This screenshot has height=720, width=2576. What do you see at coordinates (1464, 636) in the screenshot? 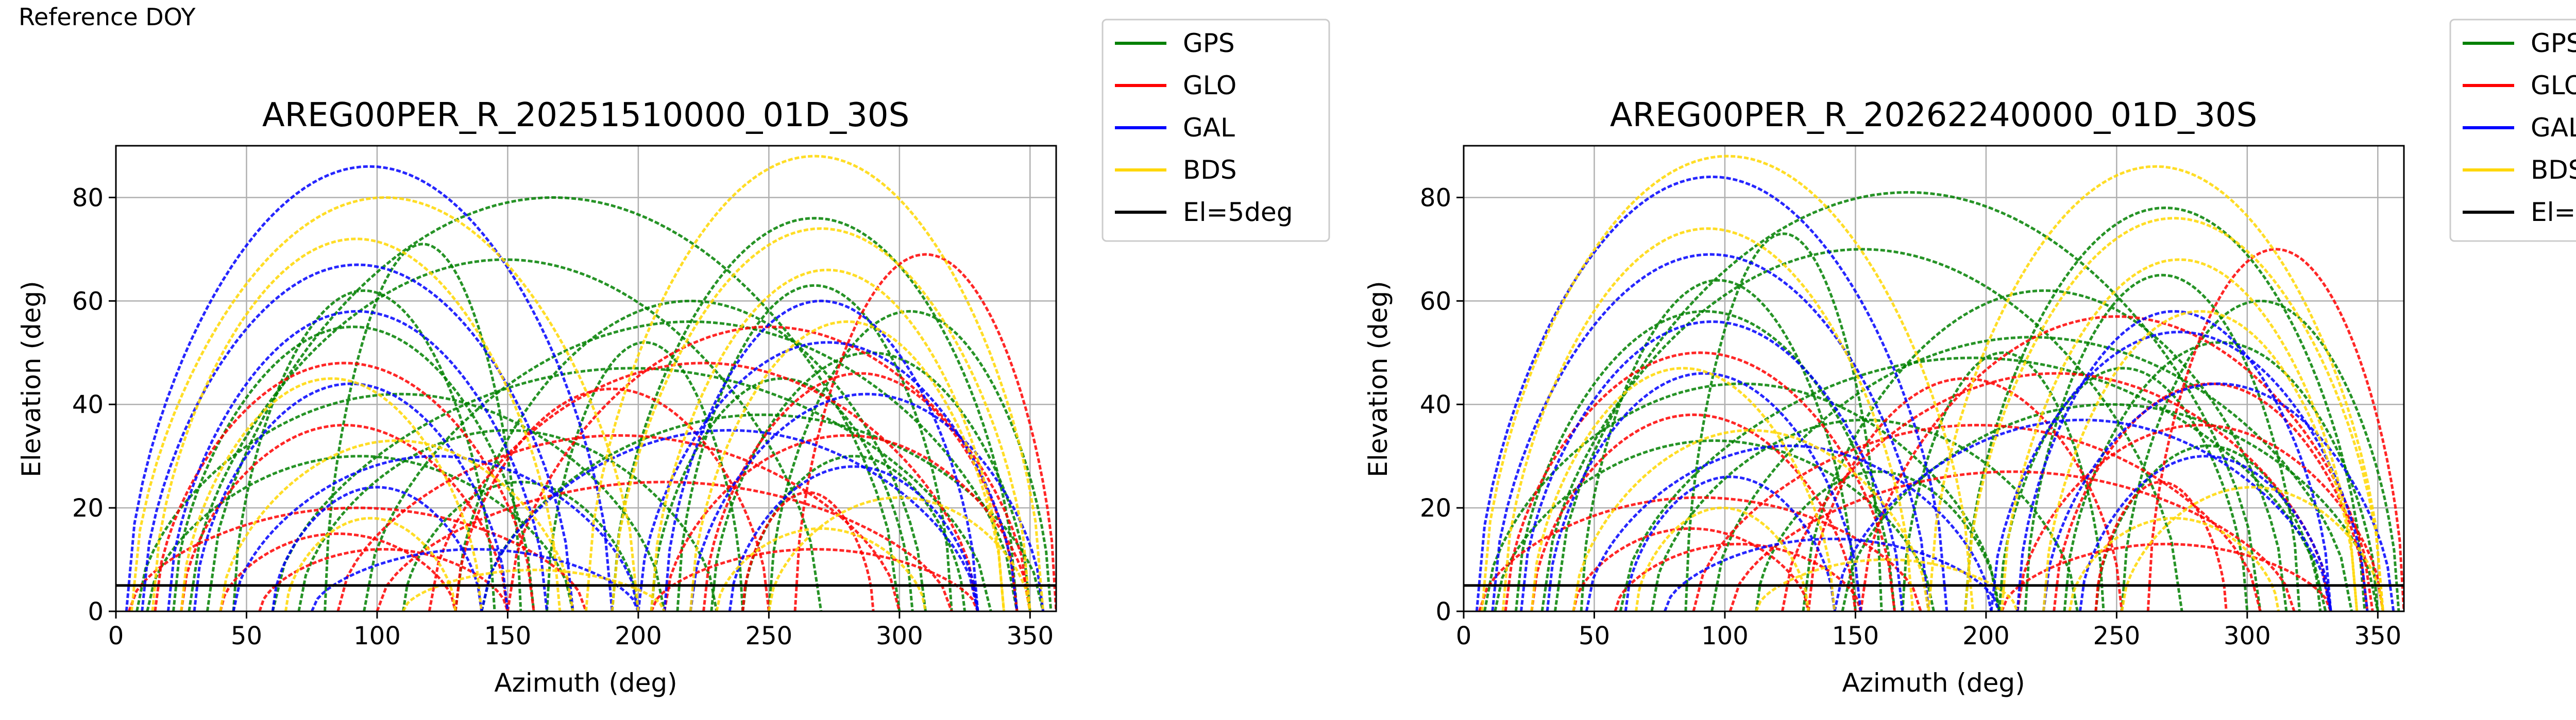
I see `x-tick-label: 0` at bounding box center [1464, 636].